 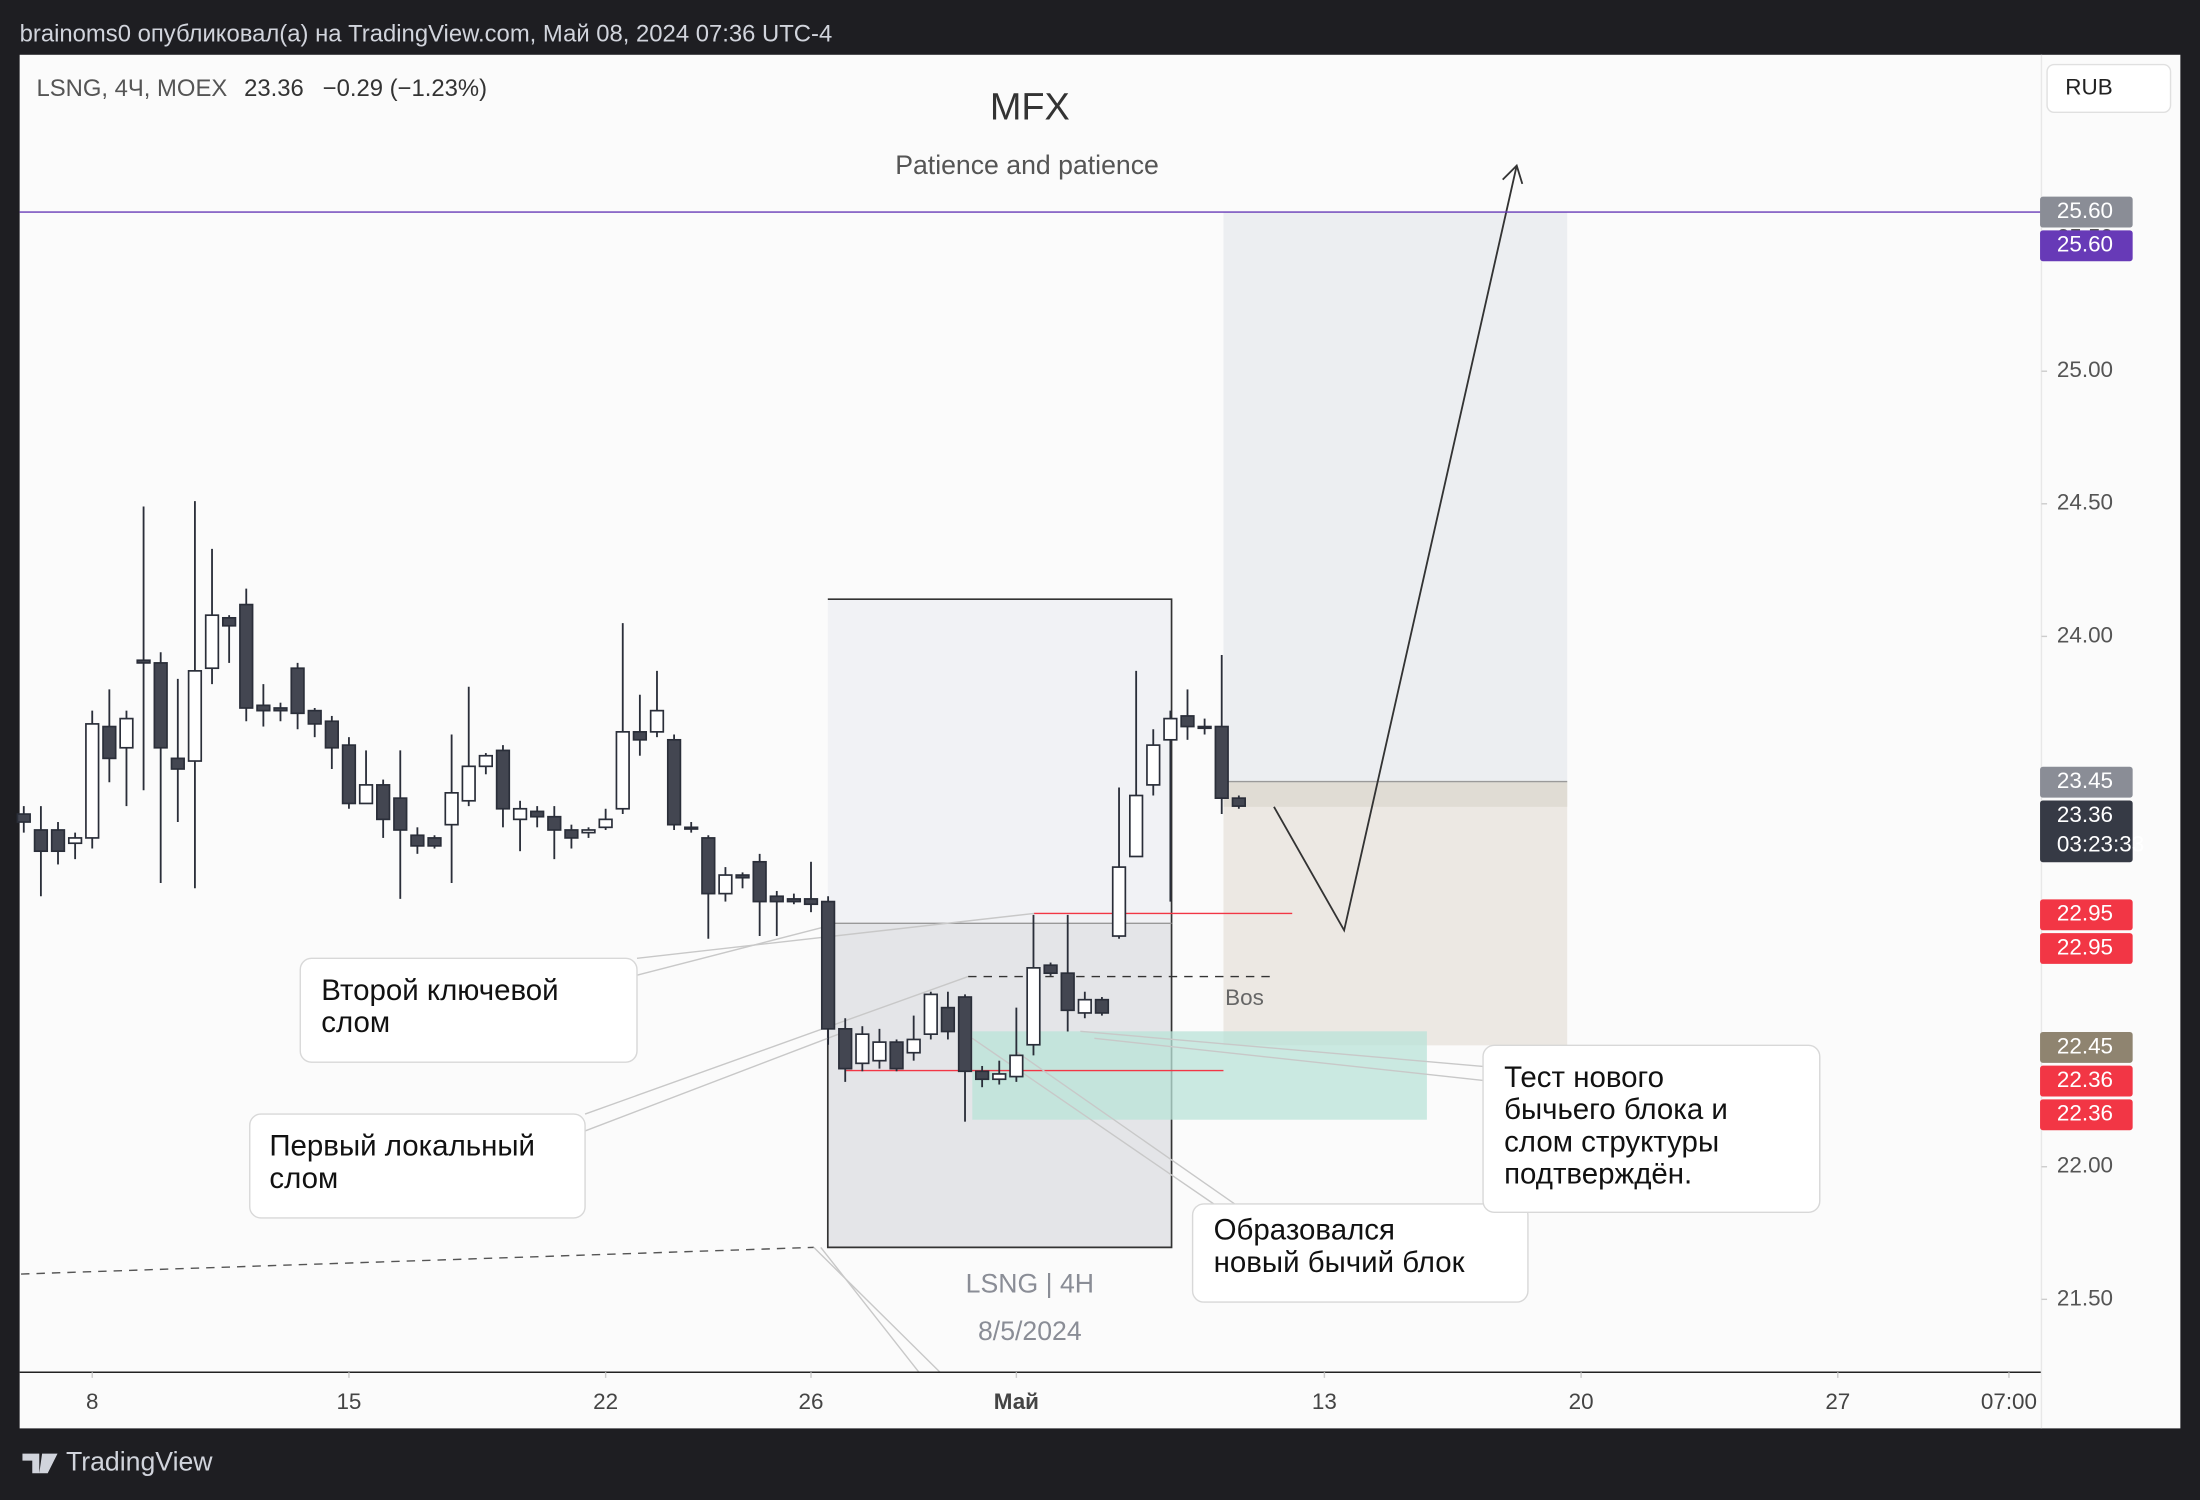 What do you see at coordinates (1340, 1262) in the screenshot?
I see `annotation: новый бычий блок` at bounding box center [1340, 1262].